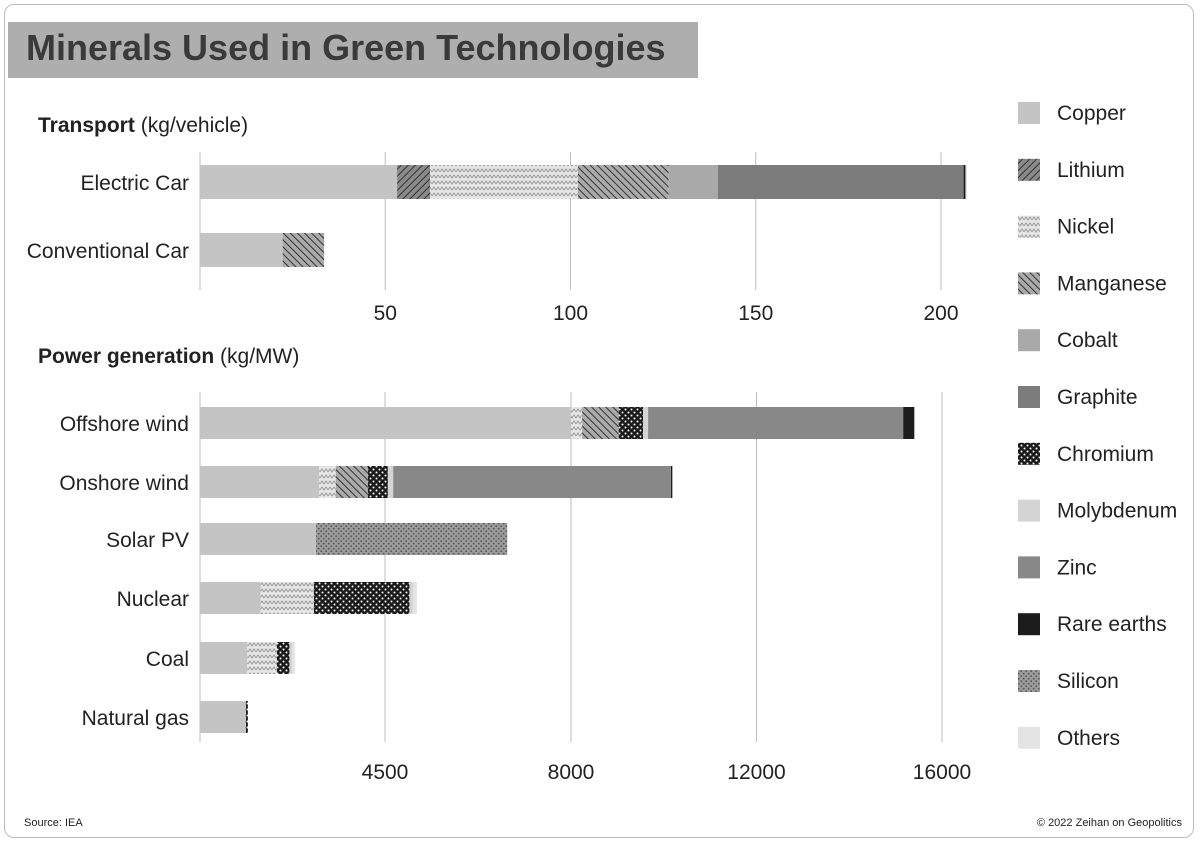  What do you see at coordinates (412, 539) in the screenshot?
I see `bar-solar-pv-silicon` at bounding box center [412, 539].